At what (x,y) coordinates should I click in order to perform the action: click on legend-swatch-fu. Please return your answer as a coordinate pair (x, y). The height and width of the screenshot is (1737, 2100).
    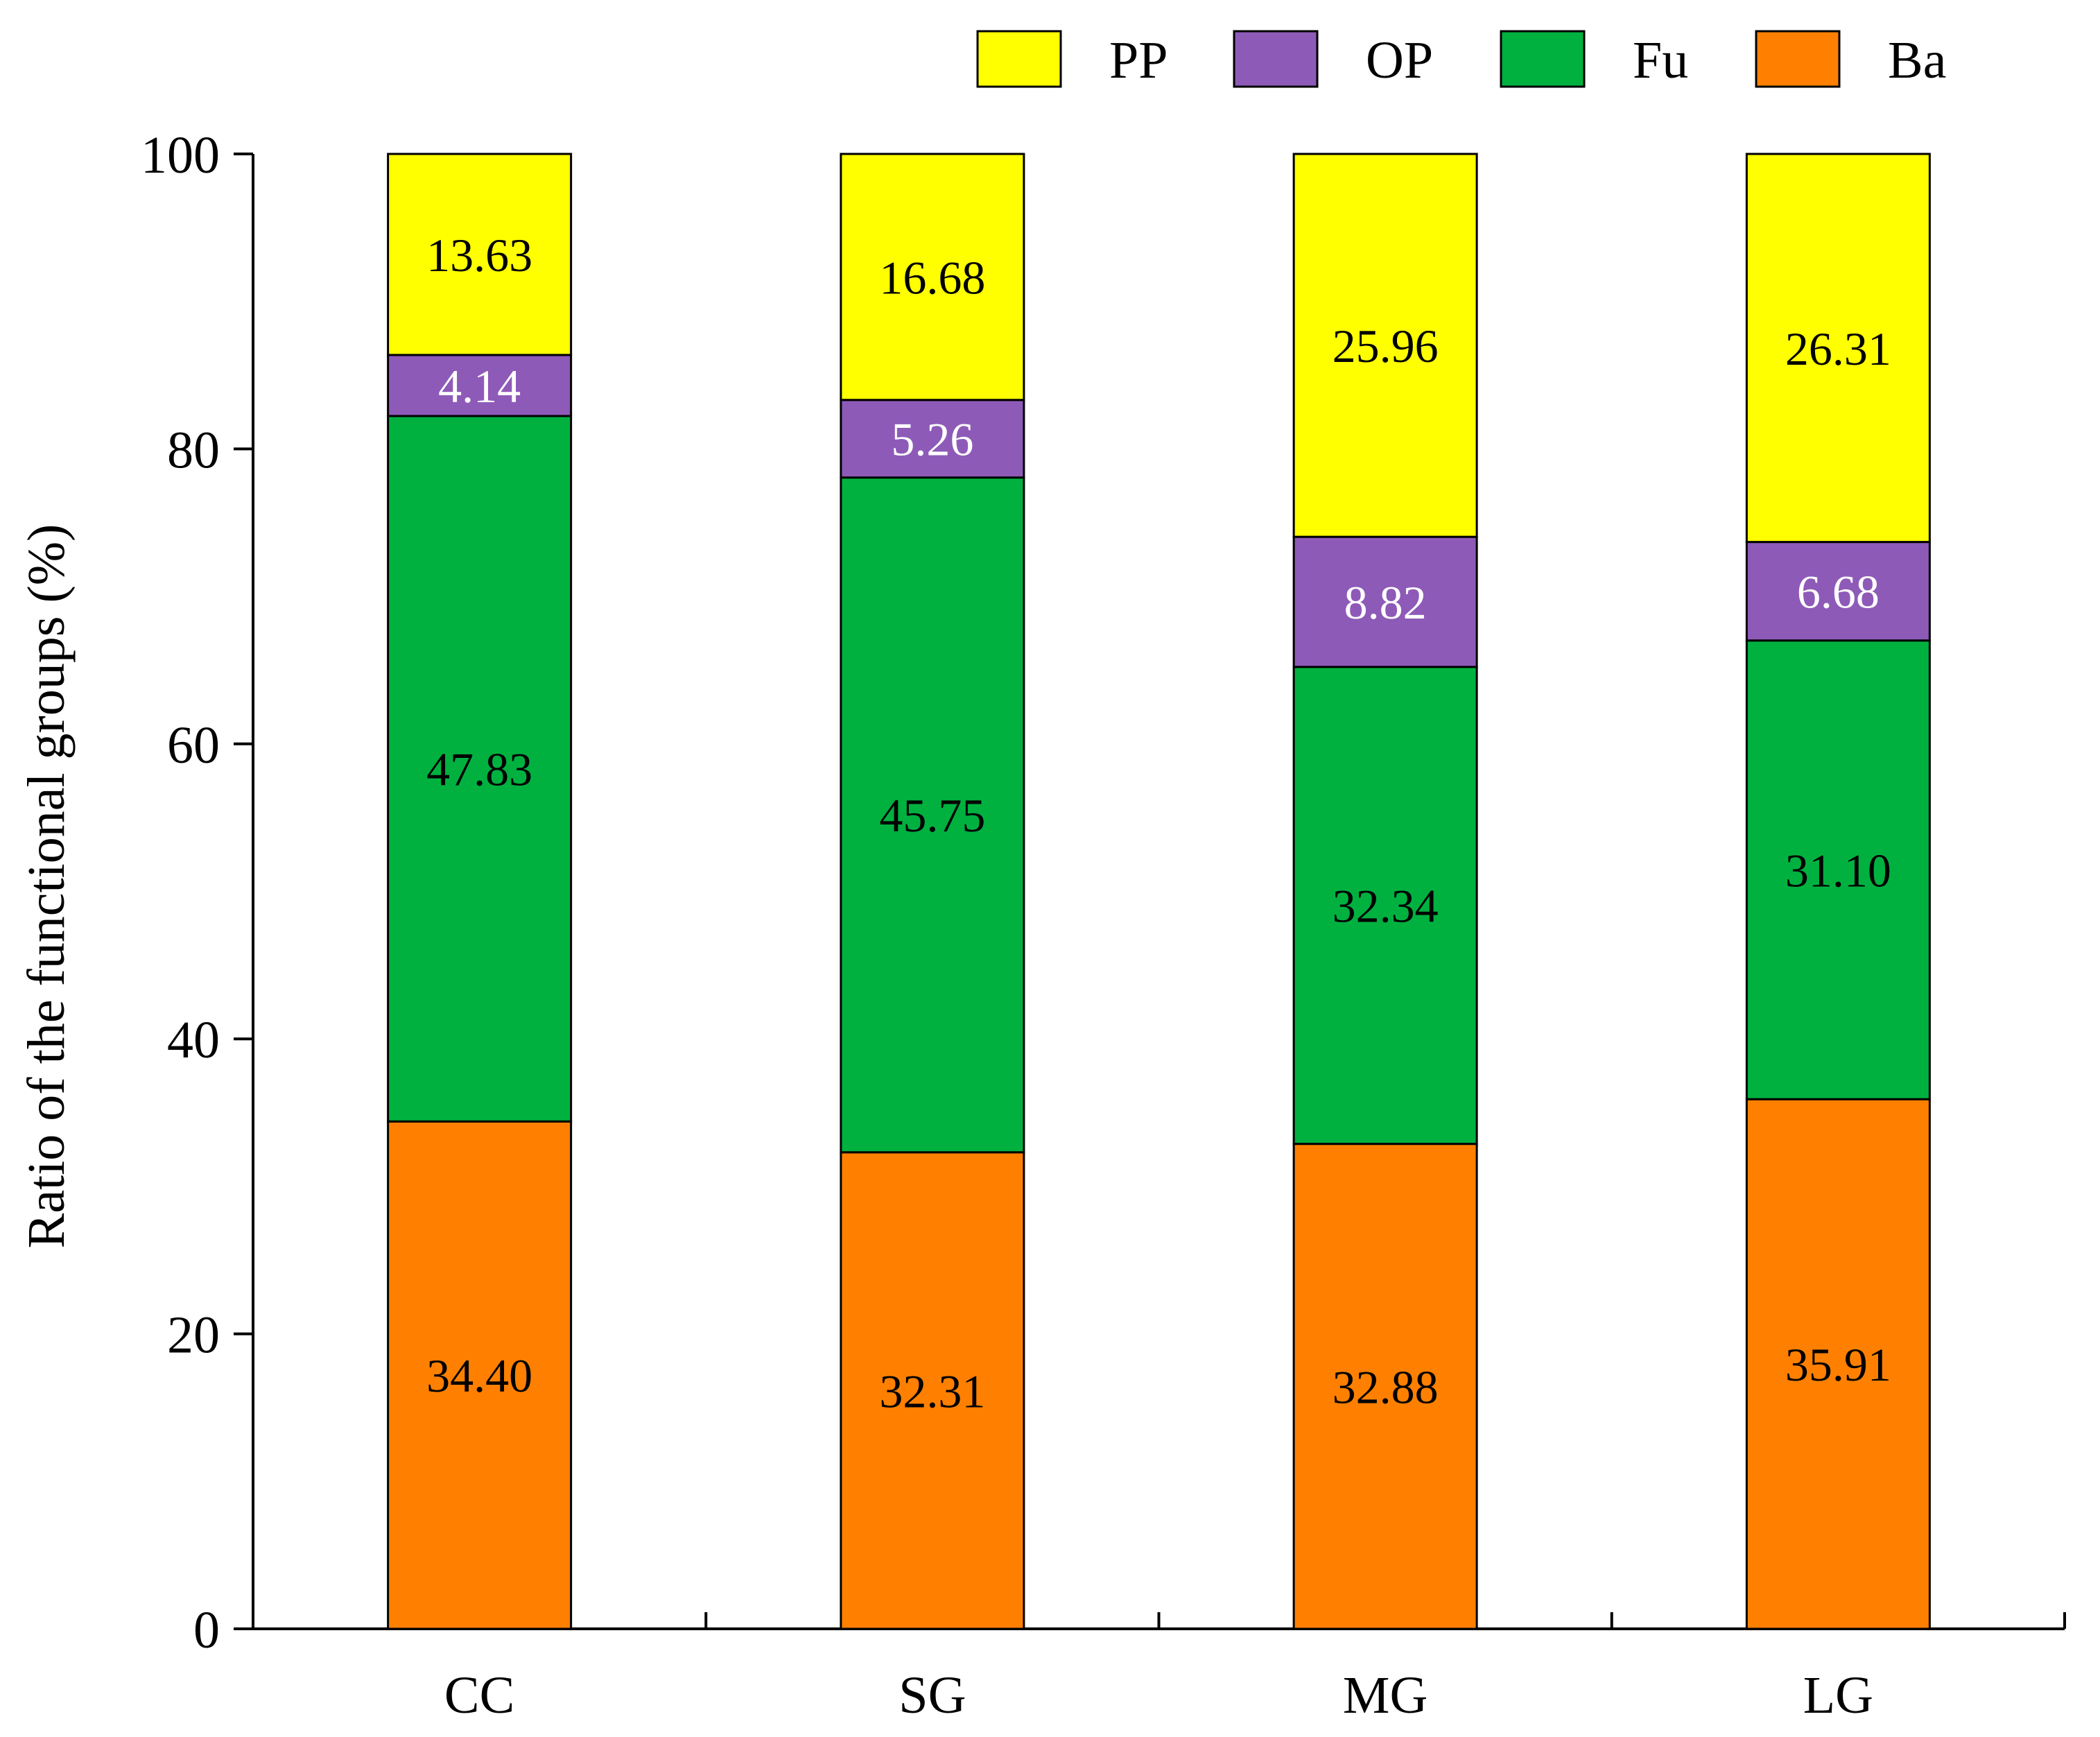
    Looking at the image, I should click on (1543, 59).